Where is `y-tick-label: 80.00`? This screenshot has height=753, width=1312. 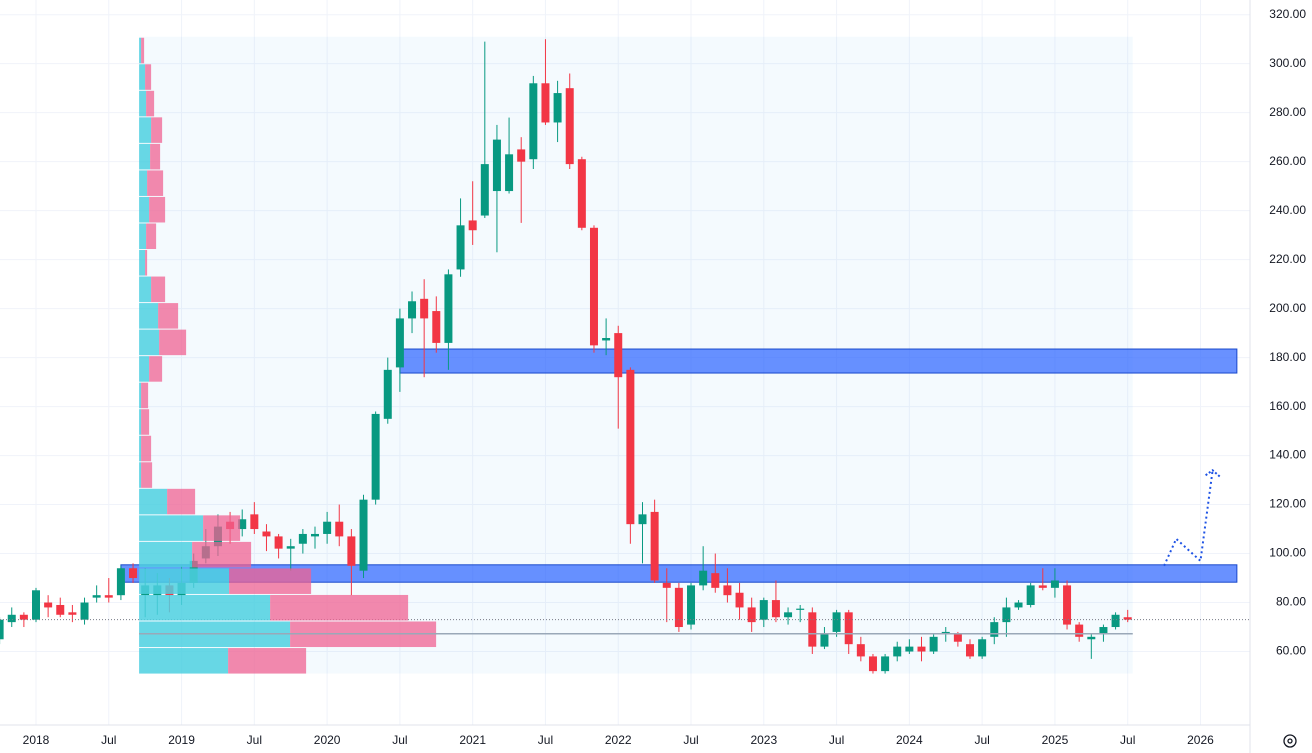
y-tick-label: 80.00 is located at coordinates (1291, 602).